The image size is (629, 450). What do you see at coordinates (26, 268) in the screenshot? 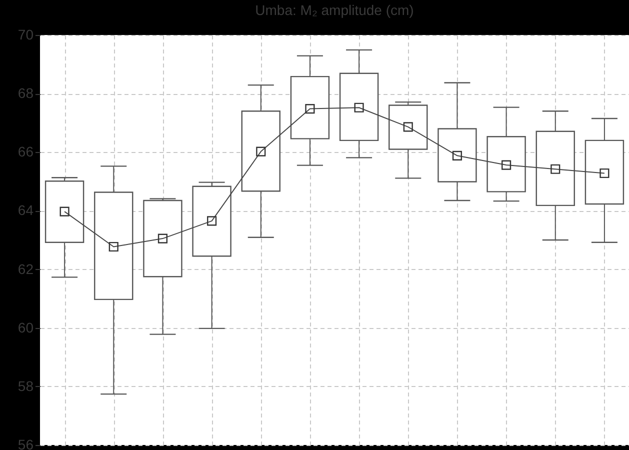
I see `y-tick-label: 62` at bounding box center [26, 268].